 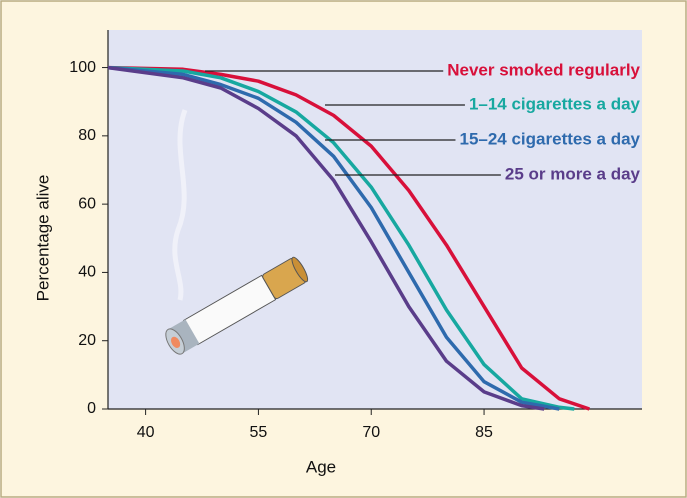 I want to click on x-tick-label: 55, so click(x=259, y=432).